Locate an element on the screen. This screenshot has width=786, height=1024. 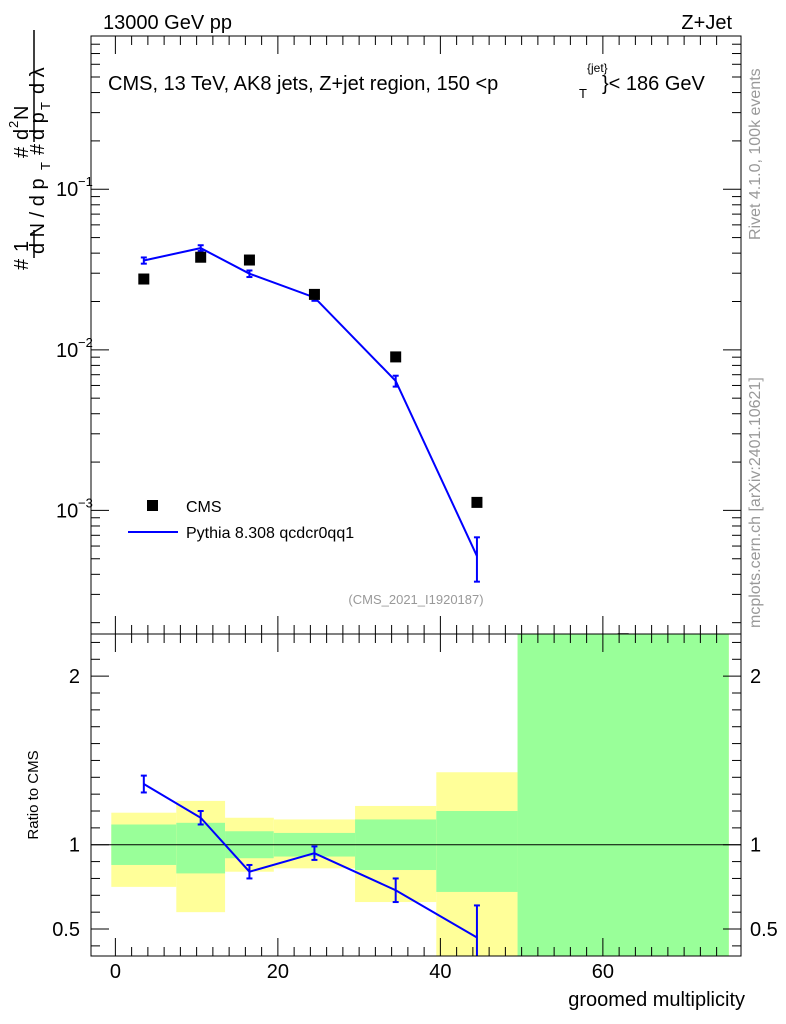
ratio-theory-series is located at coordinates (310, 865).